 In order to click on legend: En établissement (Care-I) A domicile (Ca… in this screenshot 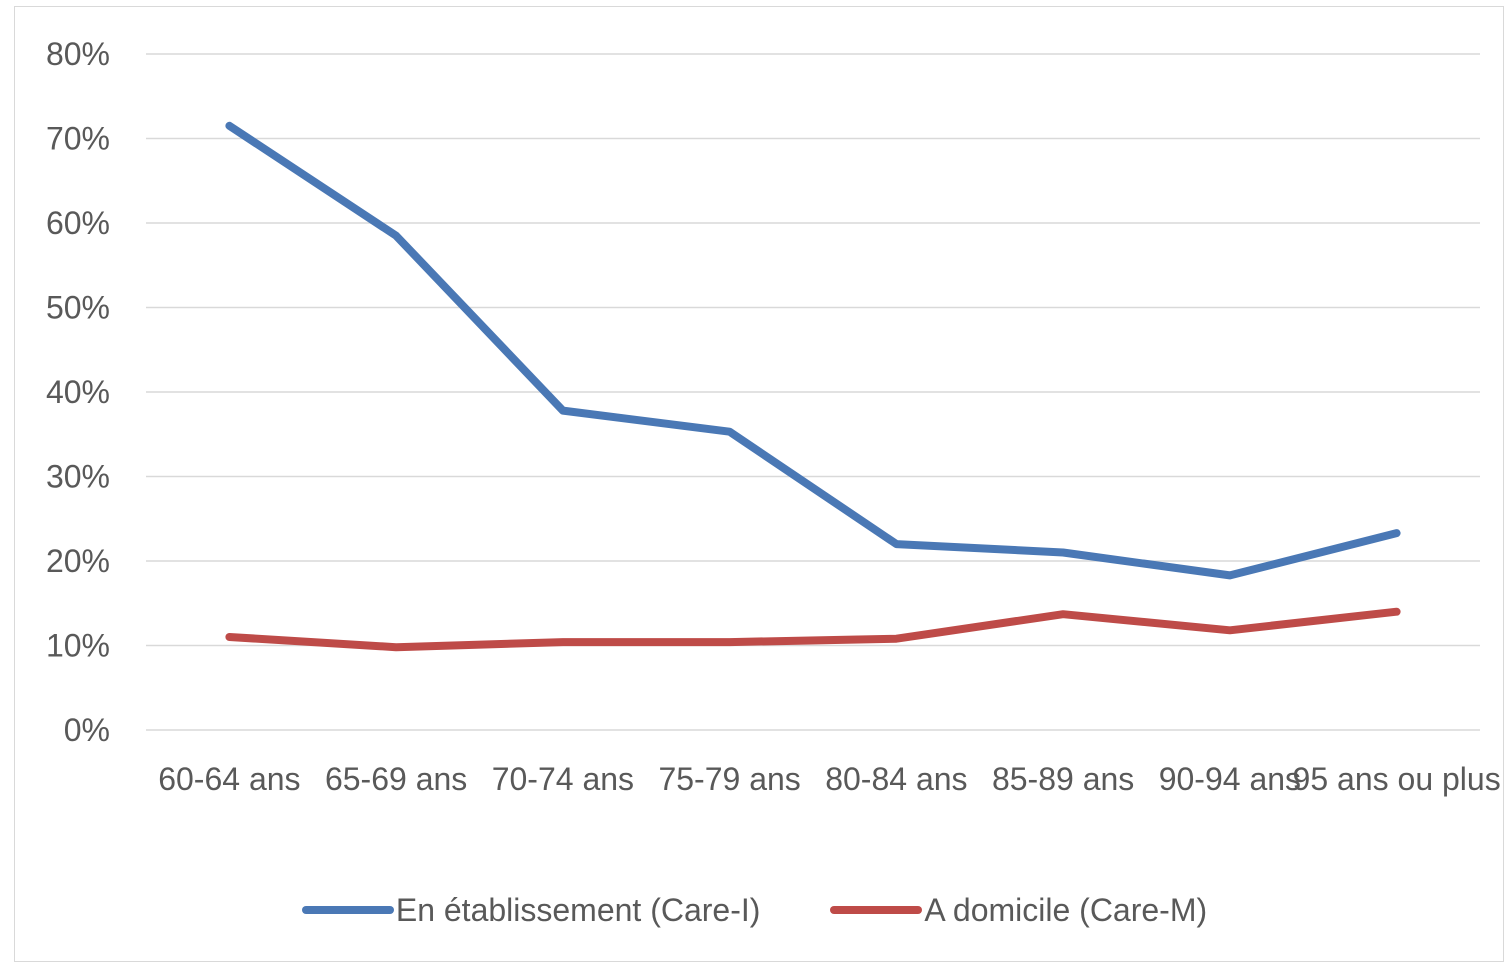, I will do `click(754, 910)`.